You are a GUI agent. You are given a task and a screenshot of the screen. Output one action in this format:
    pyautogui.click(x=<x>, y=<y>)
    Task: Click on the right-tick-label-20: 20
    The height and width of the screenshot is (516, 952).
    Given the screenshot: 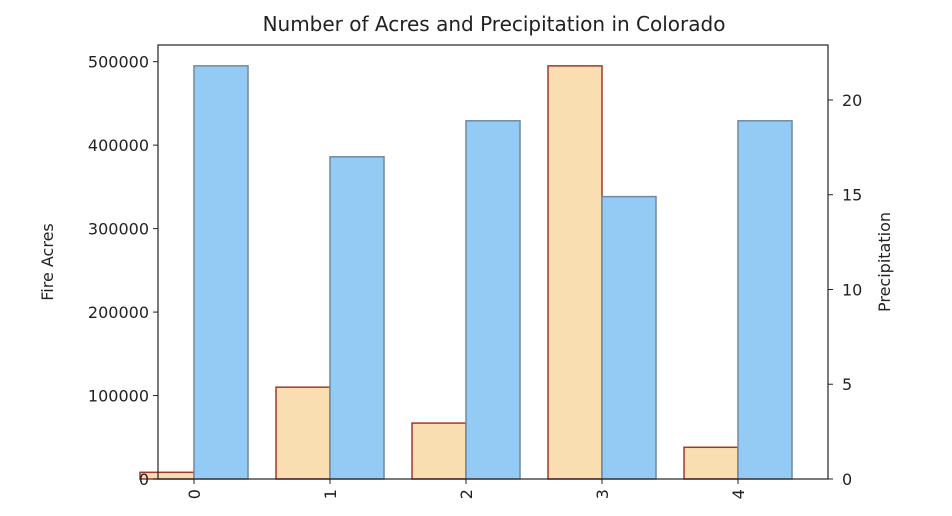 What is the action you would take?
    pyautogui.click(x=852, y=100)
    